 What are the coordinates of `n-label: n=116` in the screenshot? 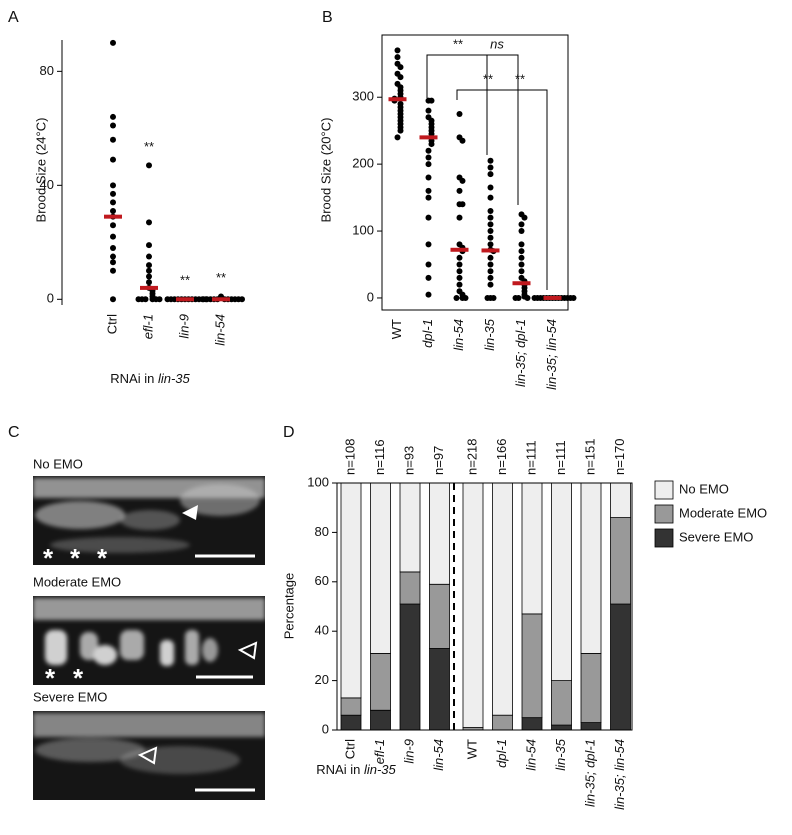 It's located at (379, 457).